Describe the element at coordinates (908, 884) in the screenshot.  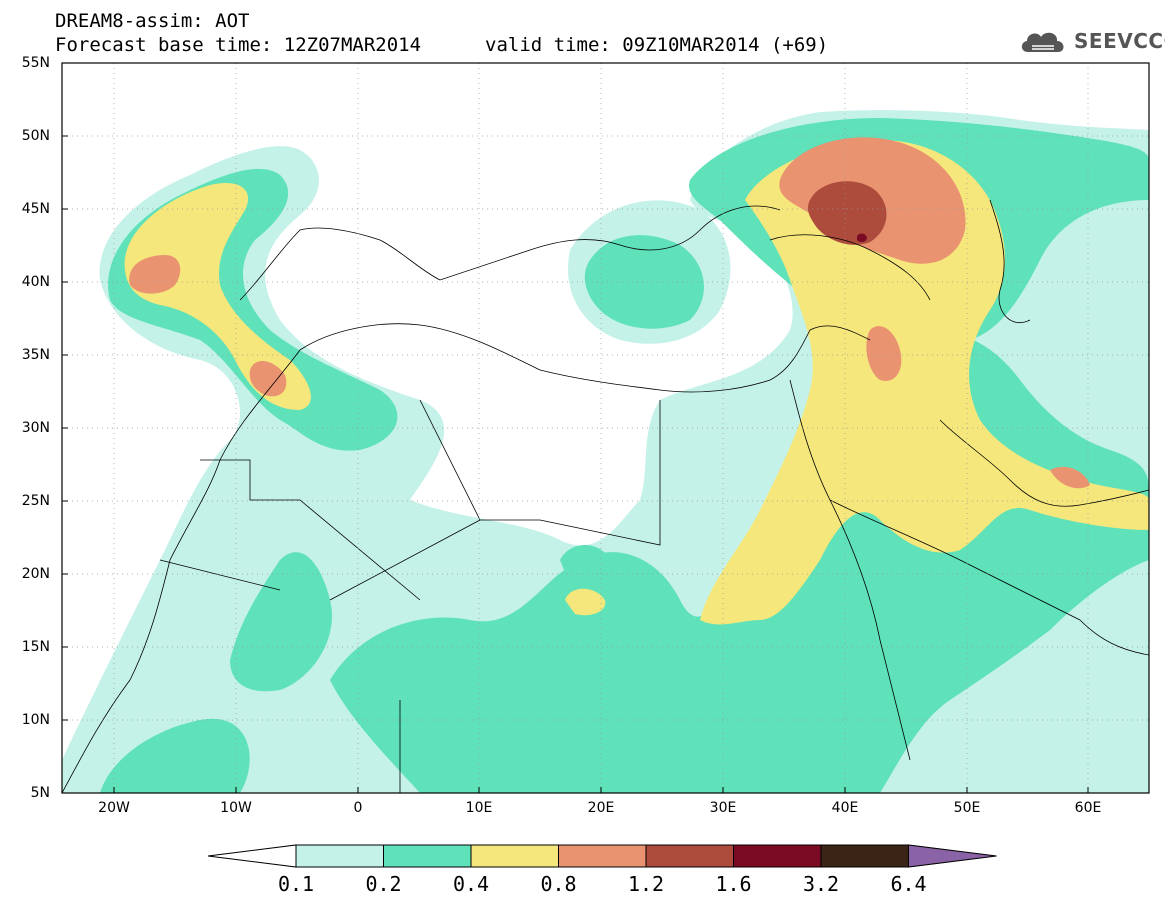
I see `colorbar-level-label: 6.4` at that location.